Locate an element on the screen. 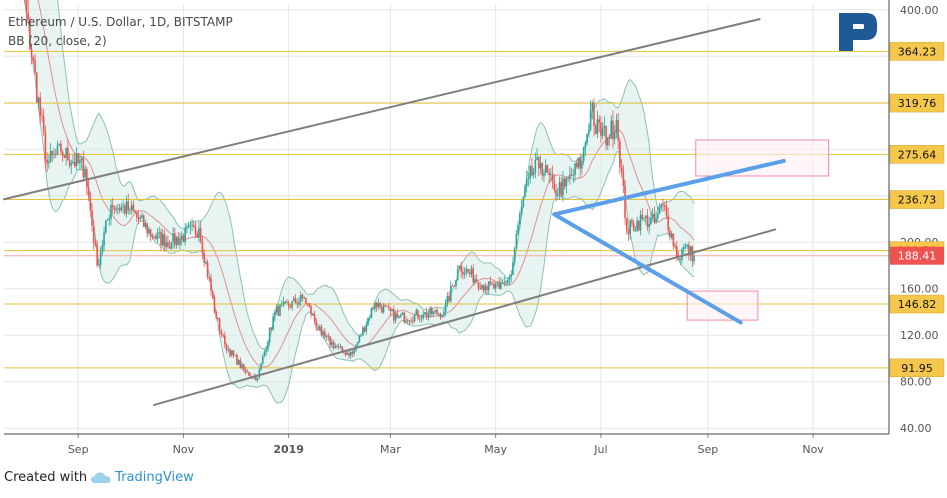 The width and height of the screenshot is (947, 498). trendline-triangle-lower is located at coordinates (647, 268).